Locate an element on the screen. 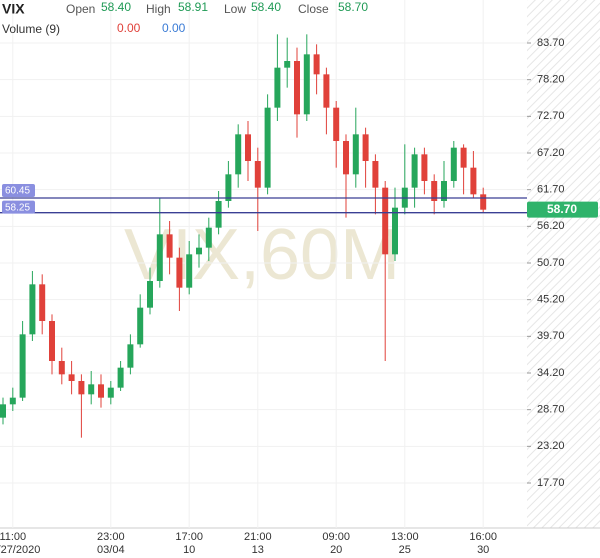 This screenshot has width=600, height=558. axis-hatch is located at coordinates (563, 264).